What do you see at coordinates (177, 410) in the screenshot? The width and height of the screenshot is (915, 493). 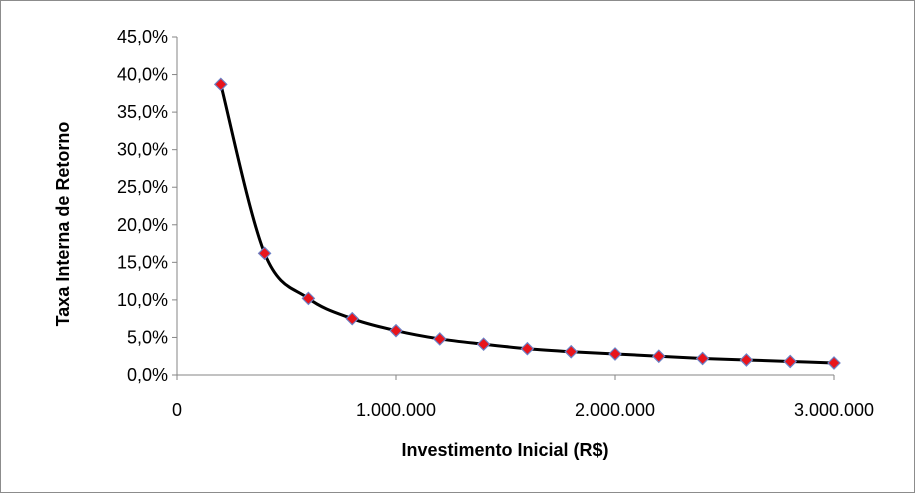 I see `x-tick-label: 0` at bounding box center [177, 410].